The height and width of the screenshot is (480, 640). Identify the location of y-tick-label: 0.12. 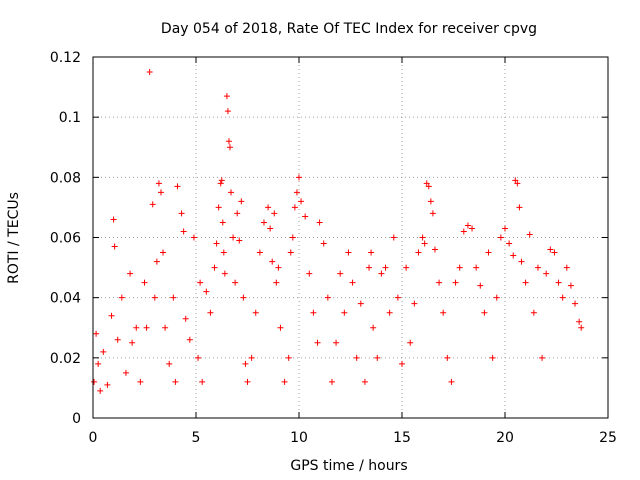
(65, 58).